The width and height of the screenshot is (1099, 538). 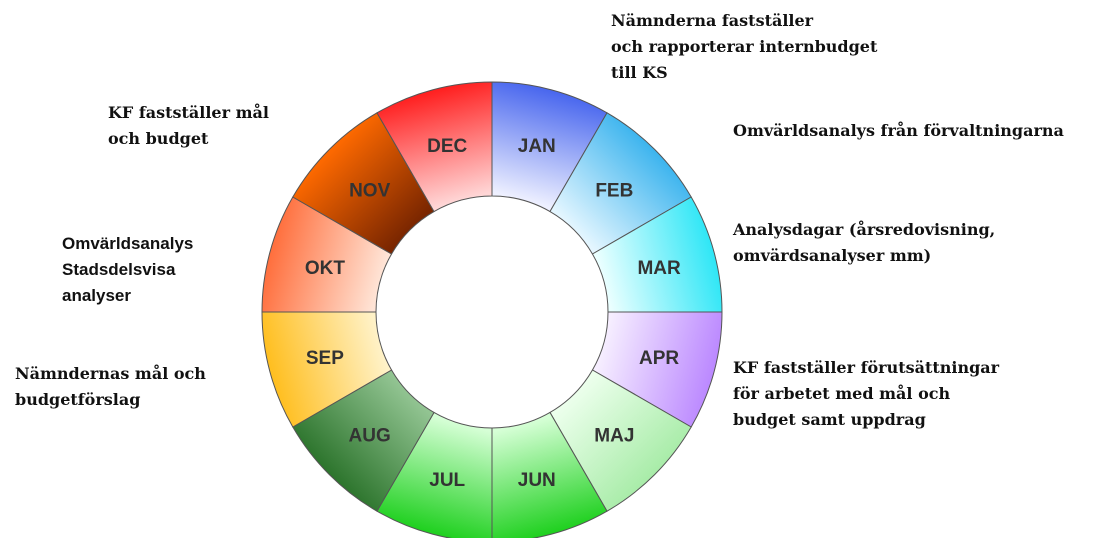 I want to click on month-label: SEP, so click(x=325, y=358).